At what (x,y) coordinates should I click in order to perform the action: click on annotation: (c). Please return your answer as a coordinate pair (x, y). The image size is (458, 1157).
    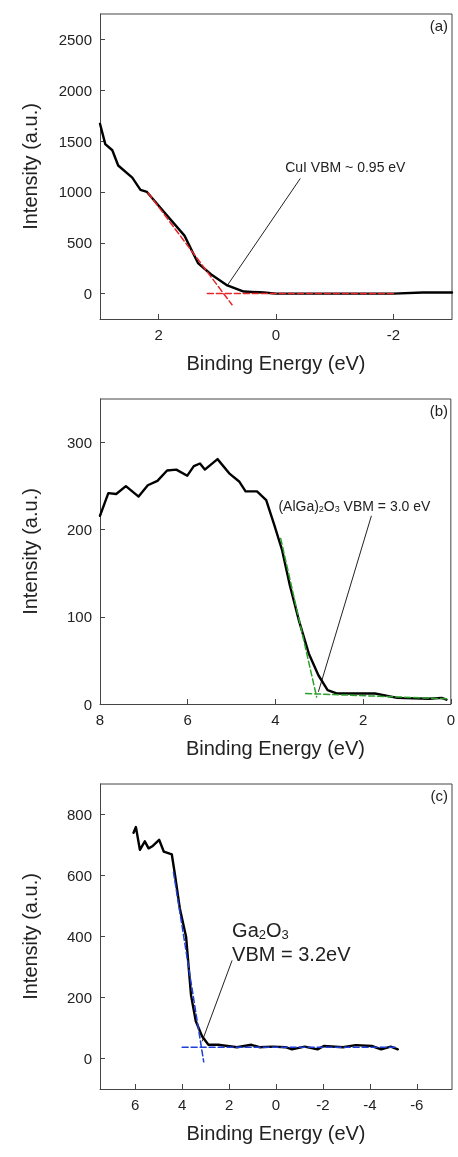
    Looking at the image, I should click on (439, 795).